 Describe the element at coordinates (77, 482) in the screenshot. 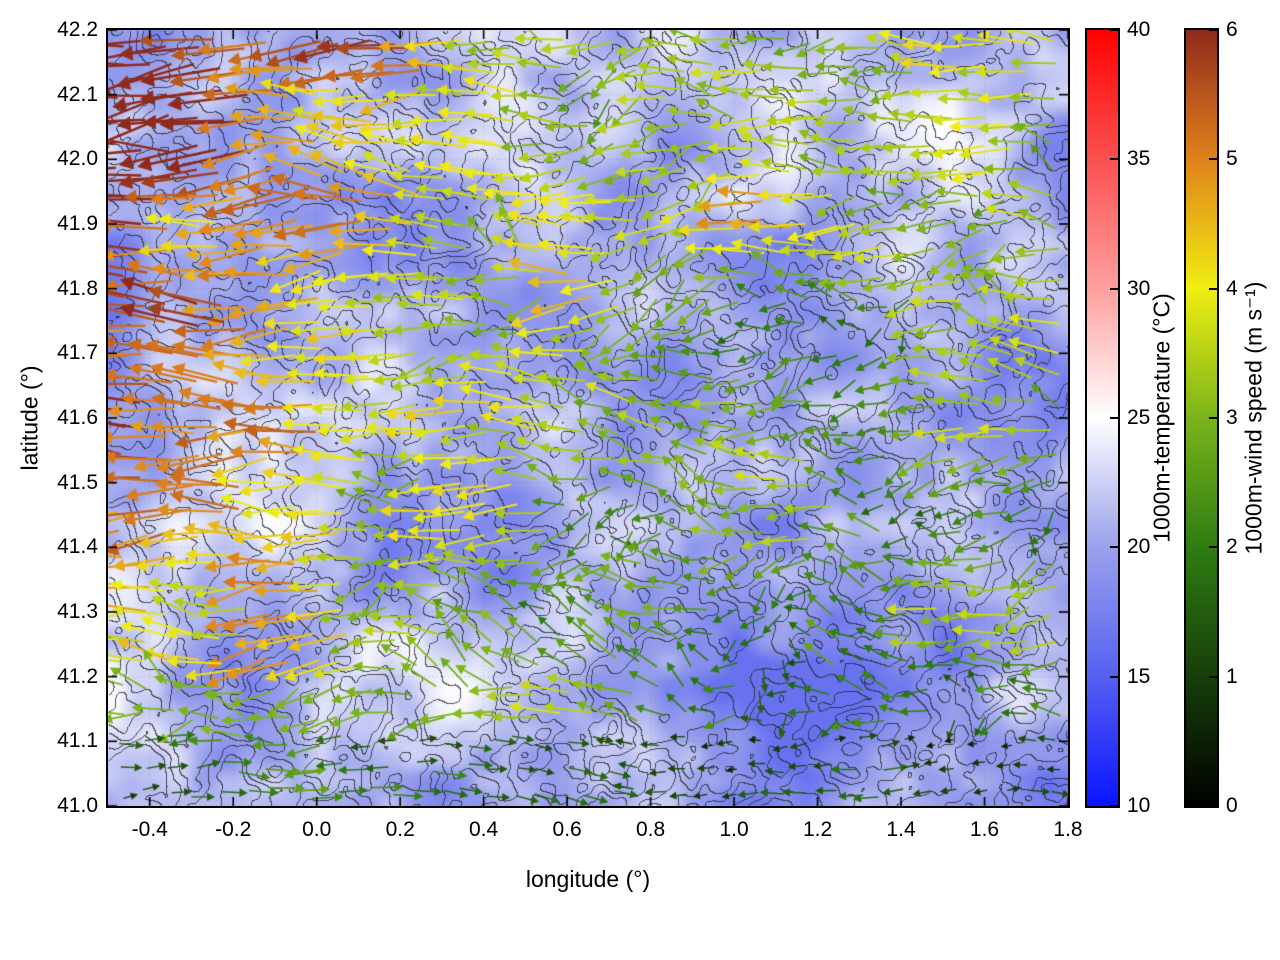

I see `y-tick-label: 41.5` at that location.